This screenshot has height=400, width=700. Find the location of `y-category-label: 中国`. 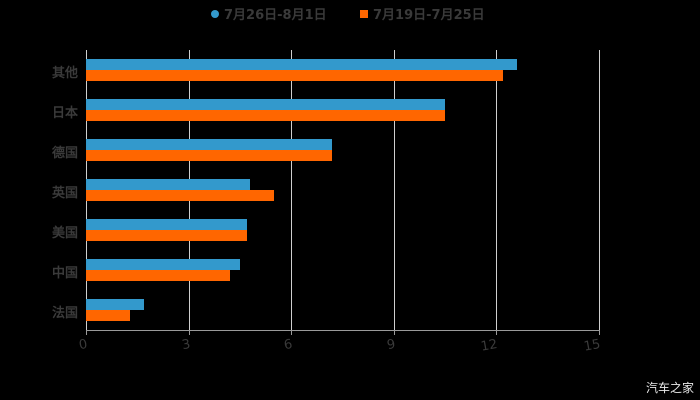

y-category-label: 中国 is located at coordinates (64, 273).